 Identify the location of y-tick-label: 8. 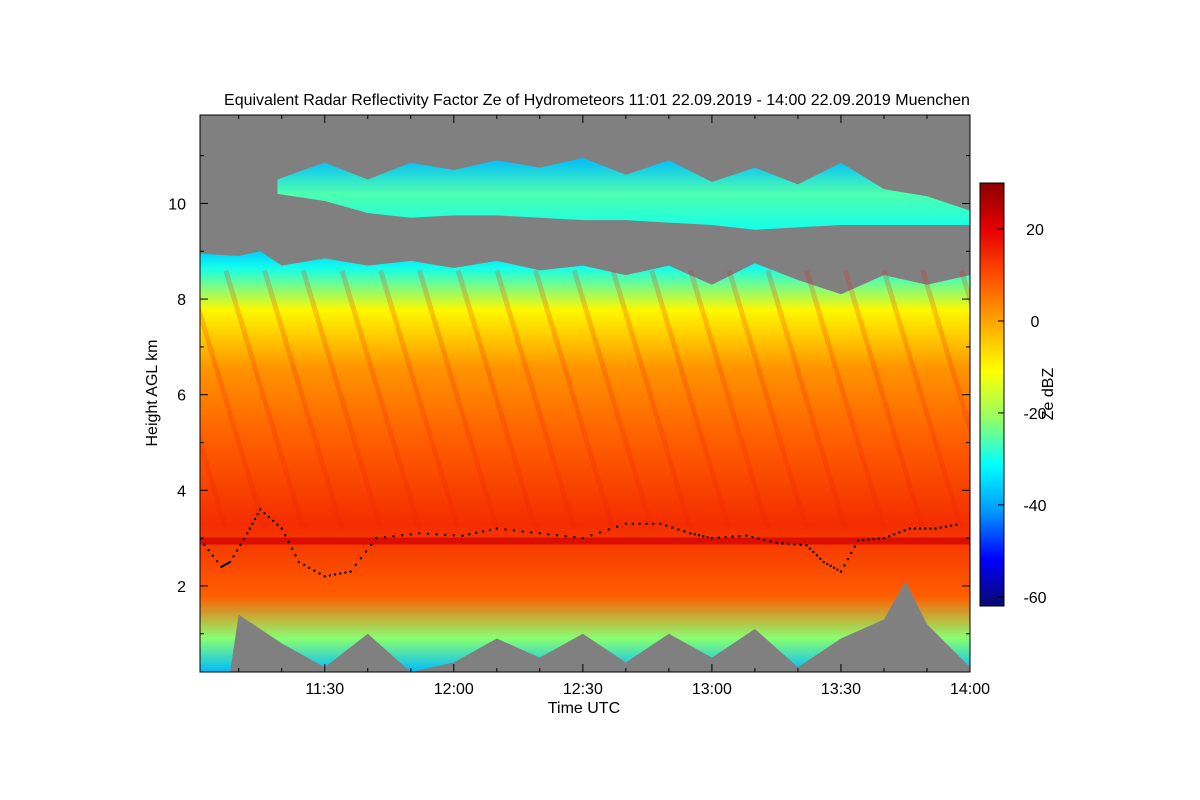
(181, 300).